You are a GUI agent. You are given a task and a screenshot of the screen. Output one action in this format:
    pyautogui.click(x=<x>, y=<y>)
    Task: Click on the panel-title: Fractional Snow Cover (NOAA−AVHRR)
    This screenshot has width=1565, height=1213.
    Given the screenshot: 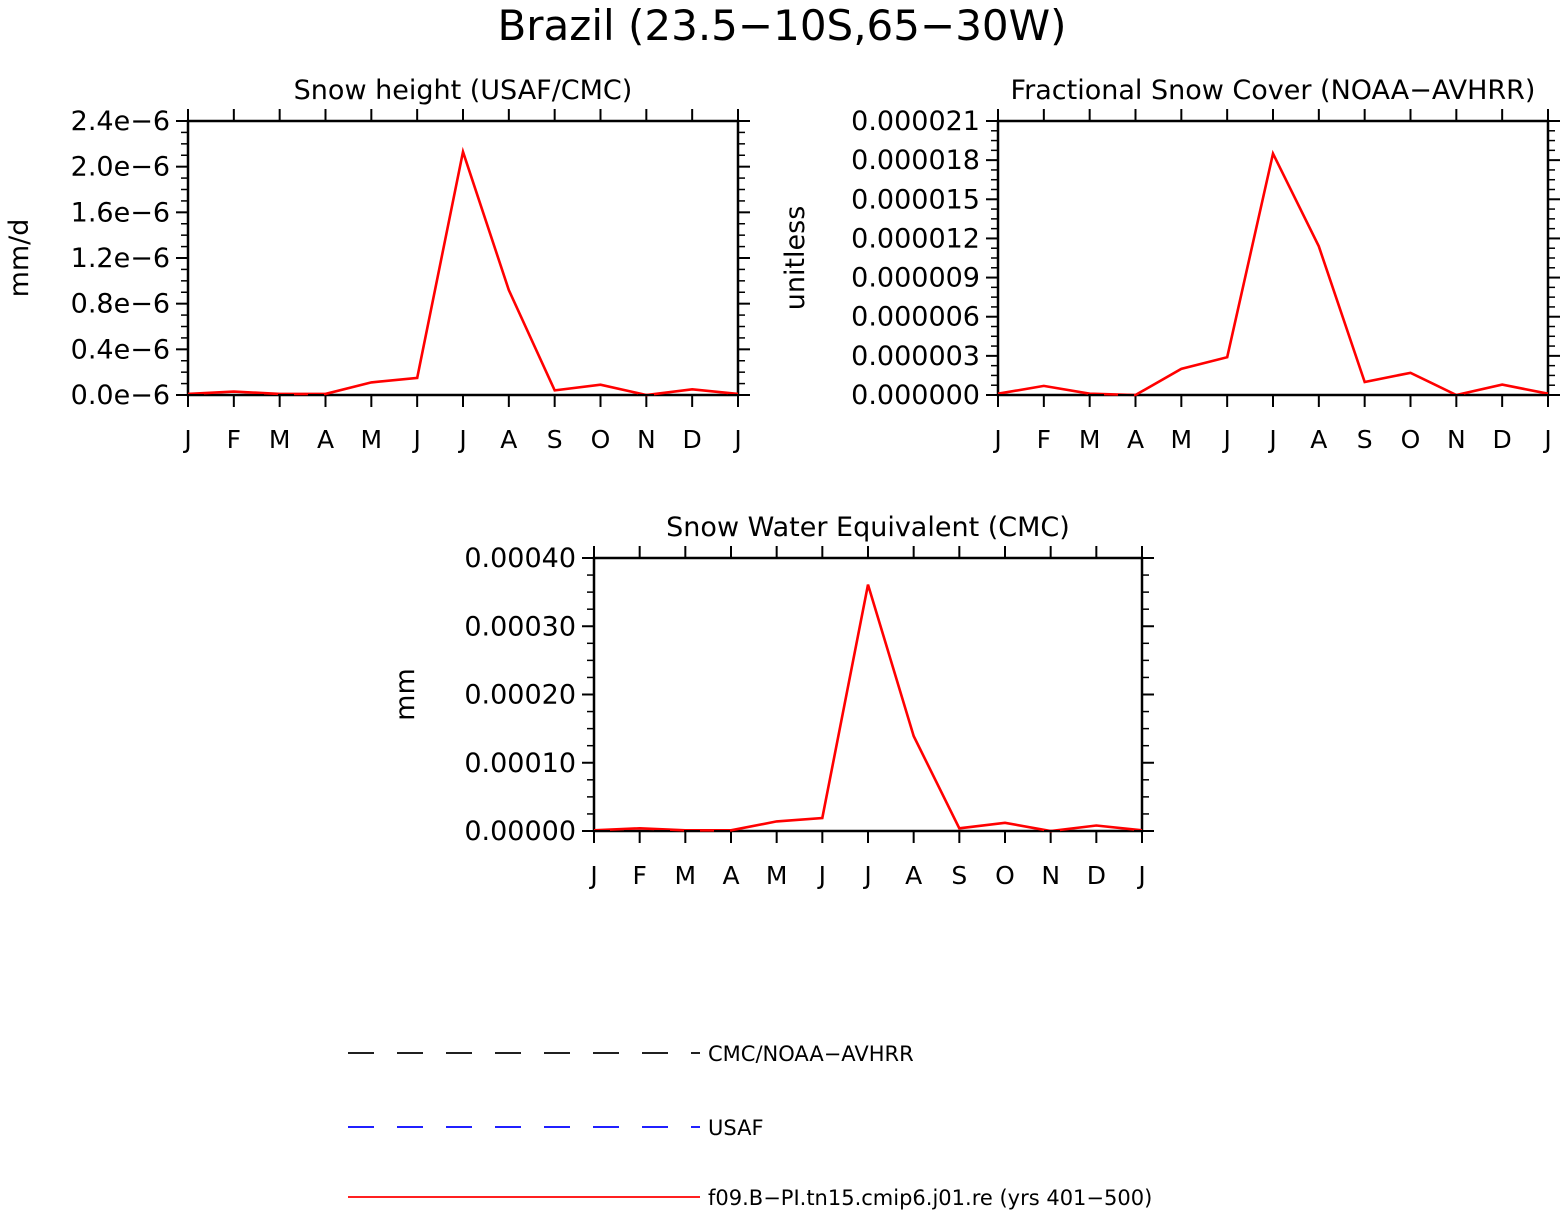 What is the action you would take?
    pyautogui.click(x=1273, y=90)
    